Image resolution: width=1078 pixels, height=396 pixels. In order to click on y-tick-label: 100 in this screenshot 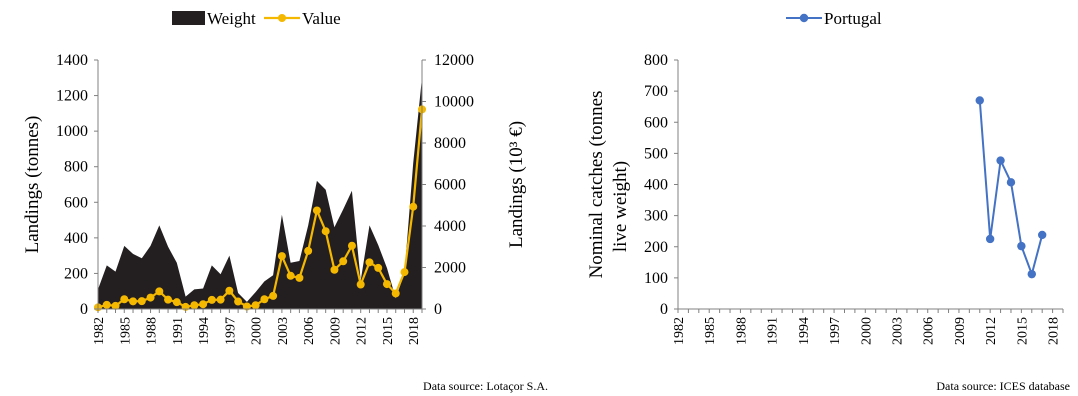, I will do `click(656, 278)`.